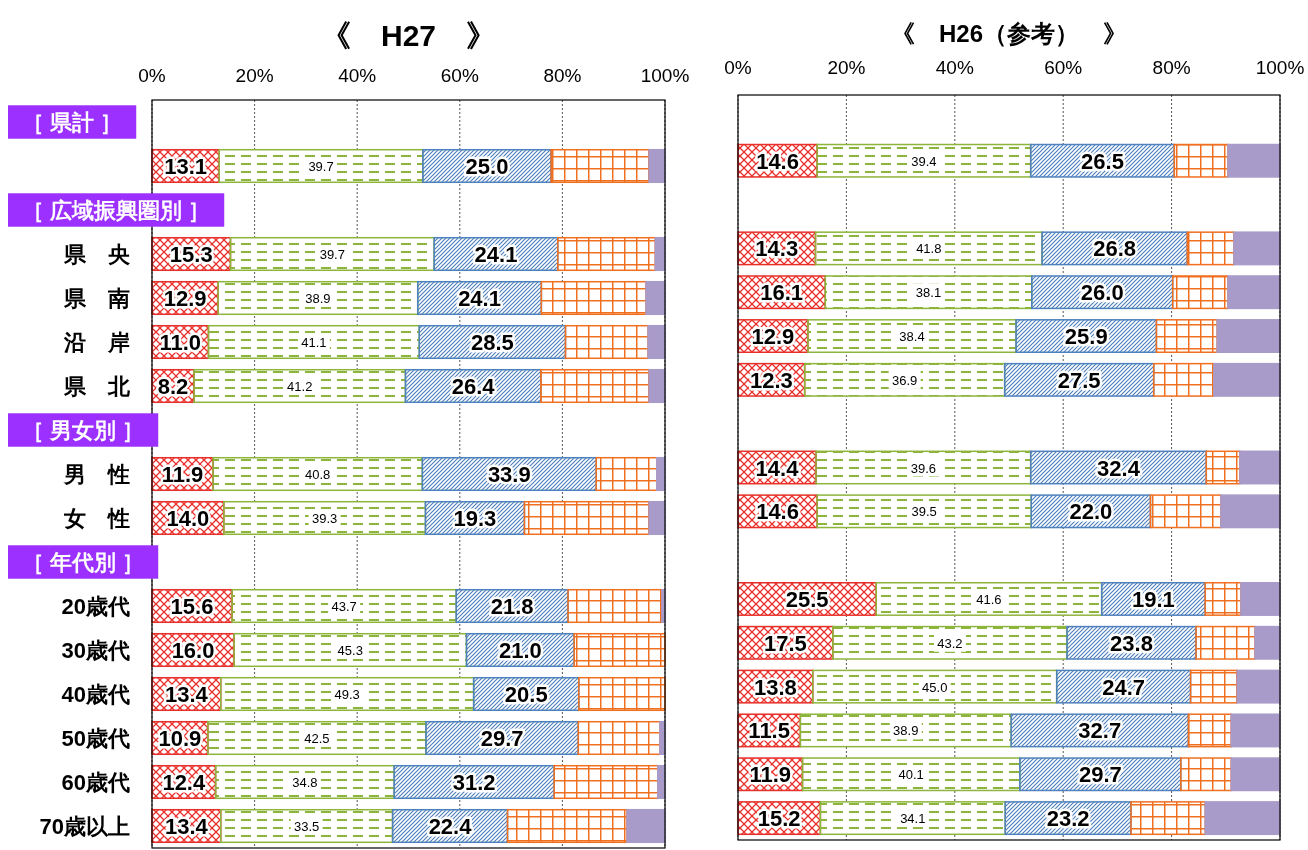  Describe the element at coordinates (95, 782) in the screenshot. I see `y-tick-label: 60歳代` at that location.